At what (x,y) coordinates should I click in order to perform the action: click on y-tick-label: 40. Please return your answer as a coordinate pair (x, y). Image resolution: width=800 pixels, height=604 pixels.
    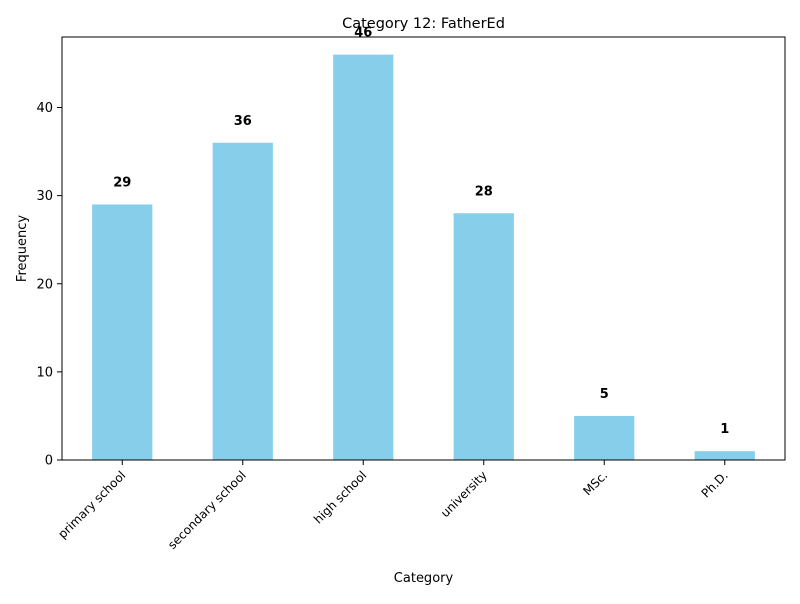
    Looking at the image, I should click on (44, 108).